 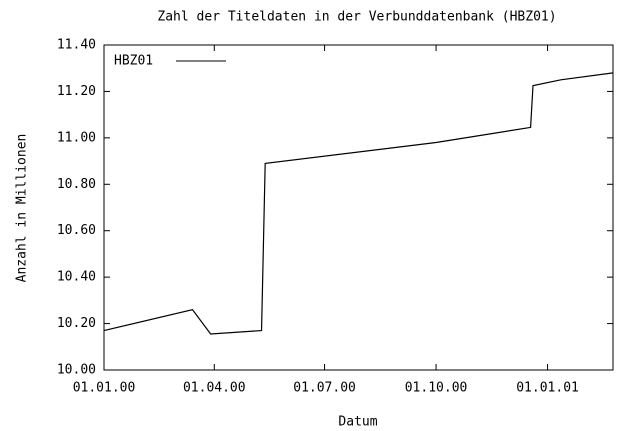 I want to click on legend-label: HBZ01, so click(x=133, y=61).